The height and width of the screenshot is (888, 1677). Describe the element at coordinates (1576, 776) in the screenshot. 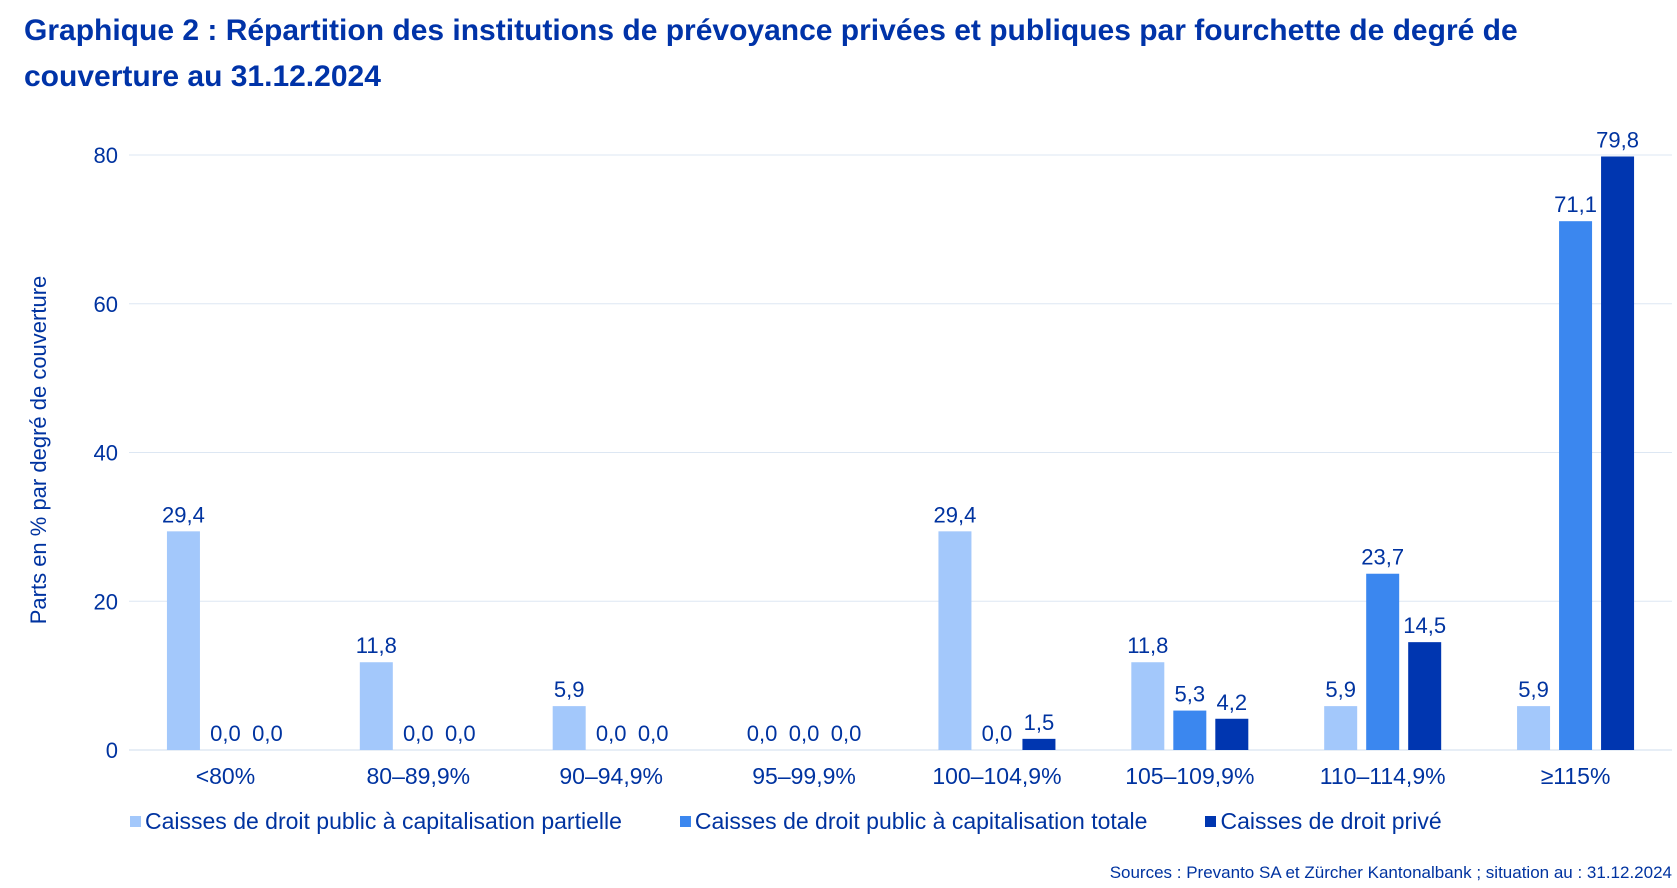

I see `x-tick-label: ≥115%` at that location.